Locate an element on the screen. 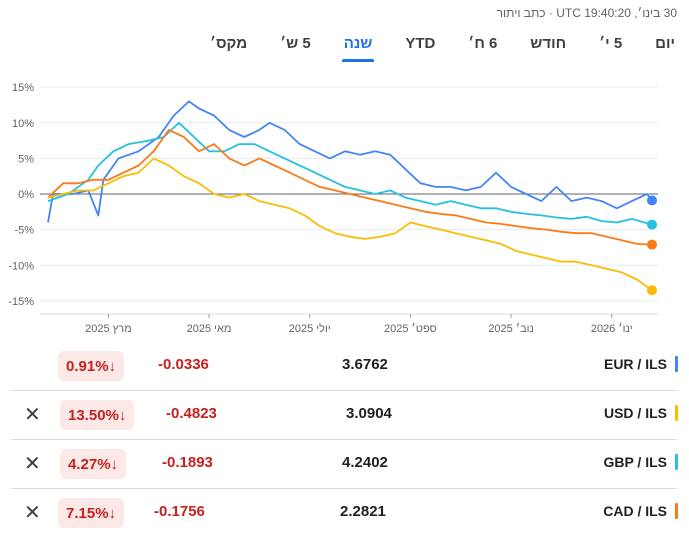 This screenshot has height=552, width=689. change-value: -0.1756 is located at coordinates (179, 511).